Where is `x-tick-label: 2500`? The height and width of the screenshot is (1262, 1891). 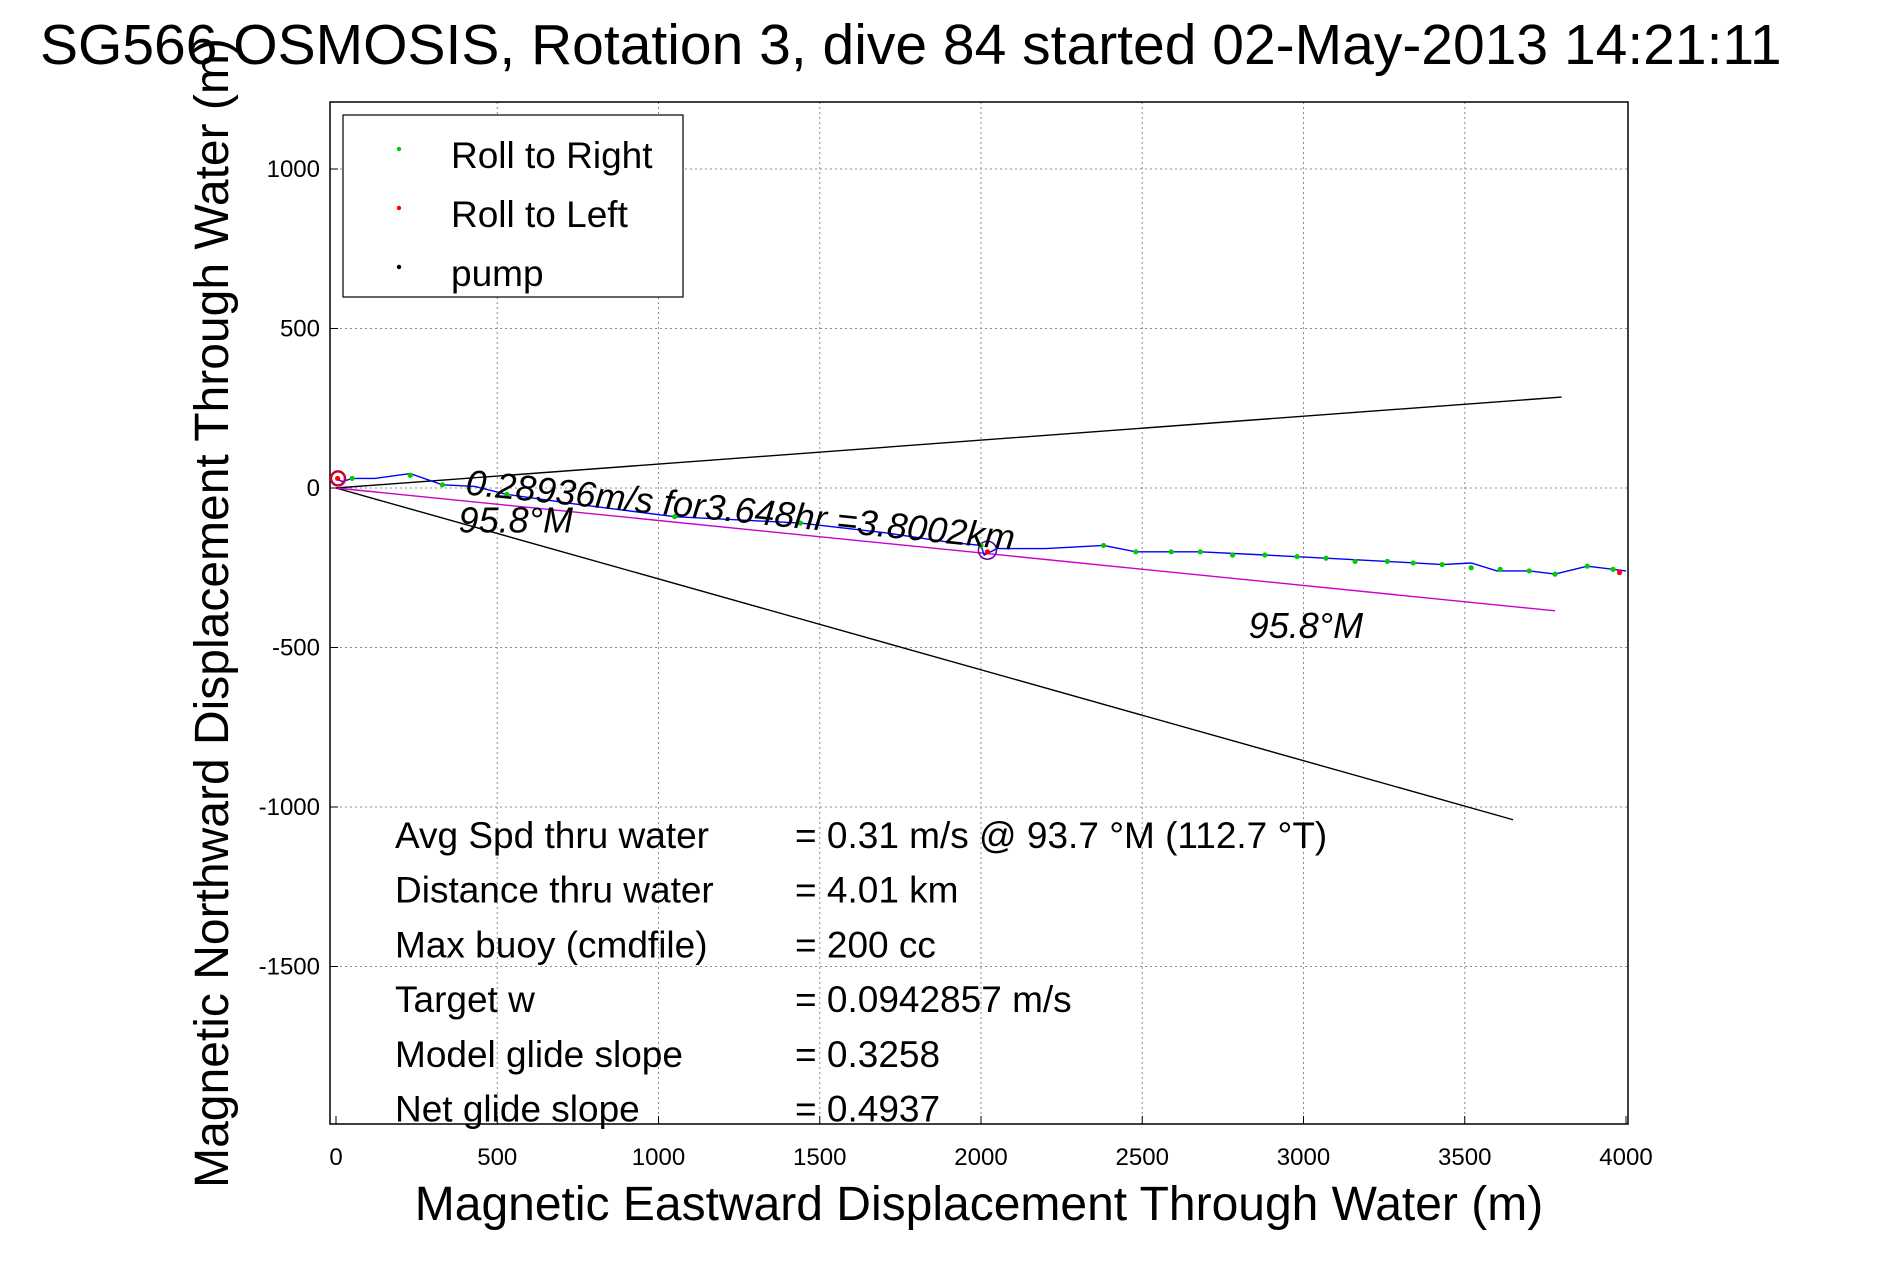 x-tick-label: 2500 is located at coordinates (1142, 1157).